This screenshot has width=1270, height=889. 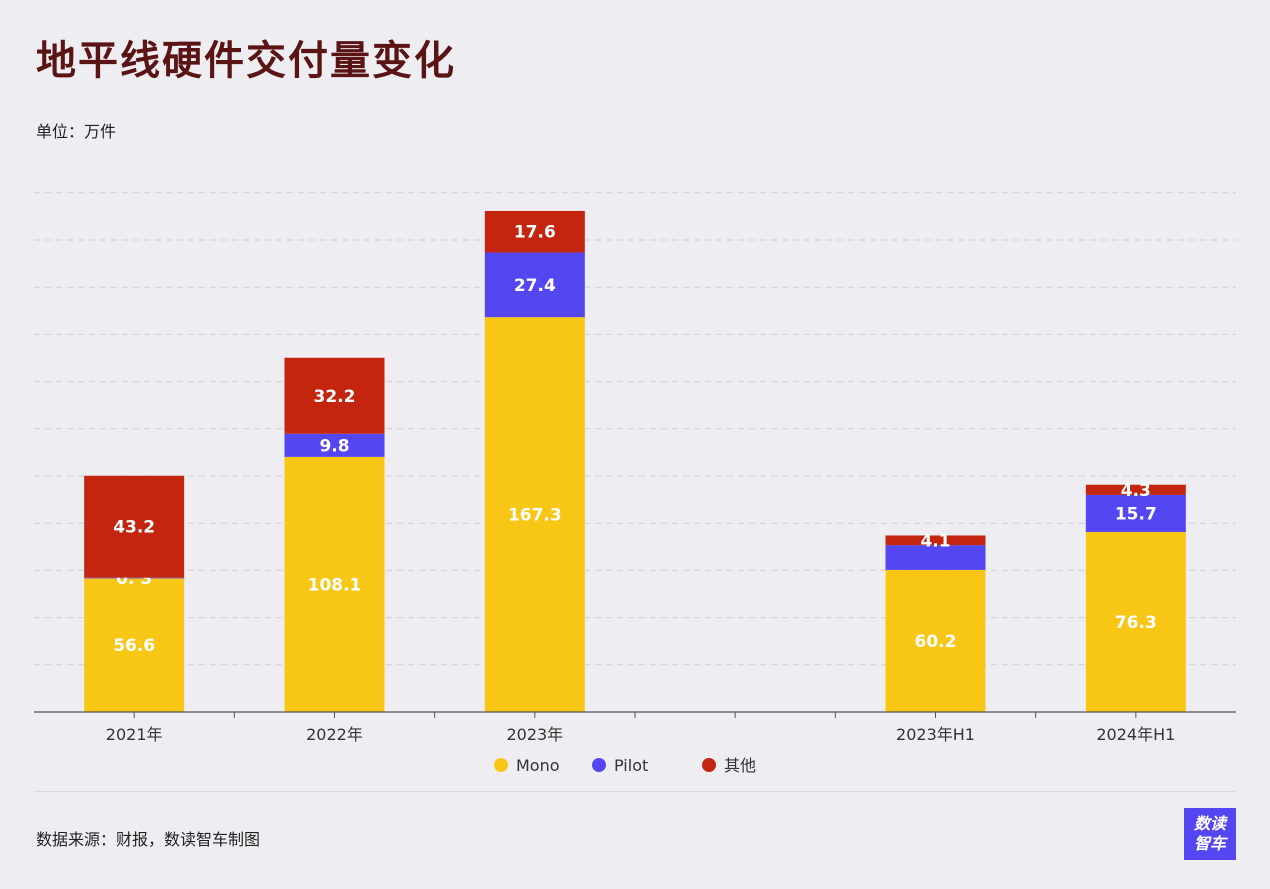 I want to click on legend-swatch-pilot, so click(x=599, y=765).